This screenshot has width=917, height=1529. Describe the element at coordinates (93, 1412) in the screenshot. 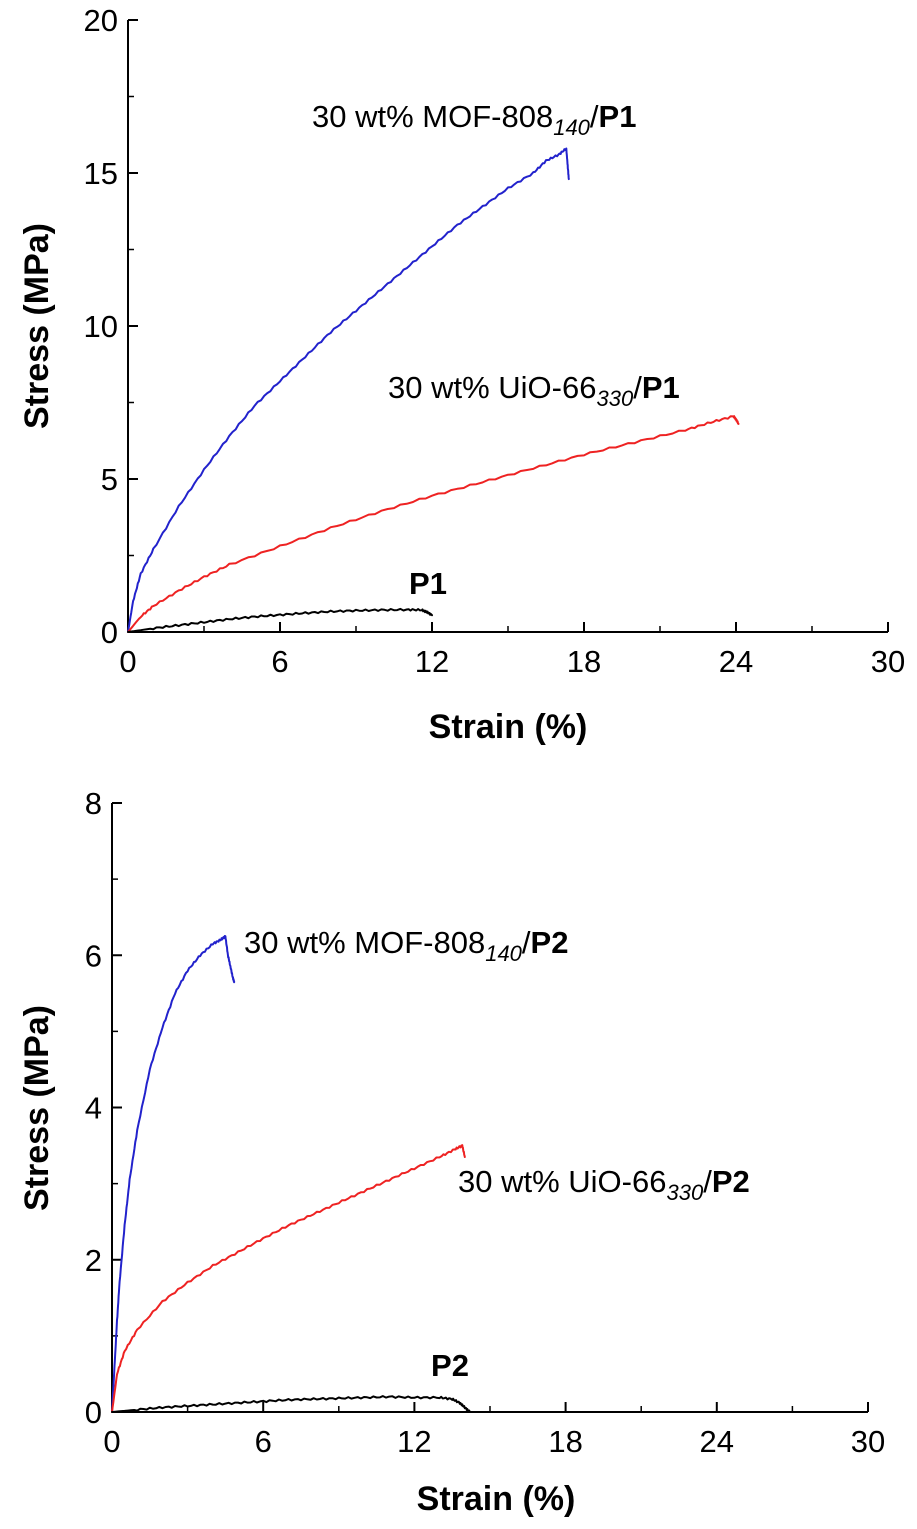

I see `chart-2-y-tick-label: 0` at that location.